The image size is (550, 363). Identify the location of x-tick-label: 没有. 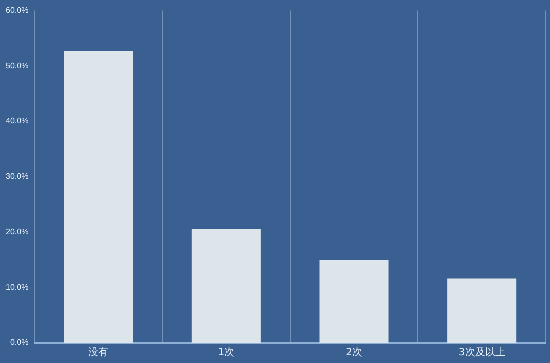
(98, 352).